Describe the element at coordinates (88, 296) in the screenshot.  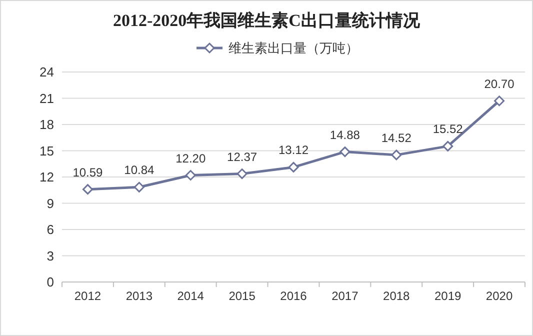
I see `x-tick-label: 2012` at that location.